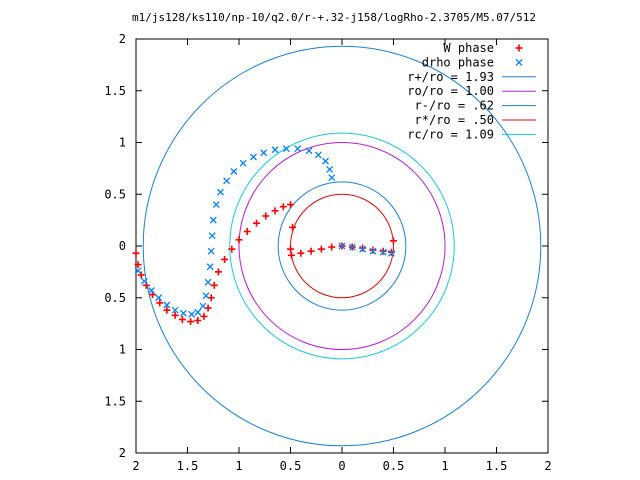  What do you see at coordinates (341, 466) in the screenshot?
I see `x-tick-label: 0` at bounding box center [341, 466].